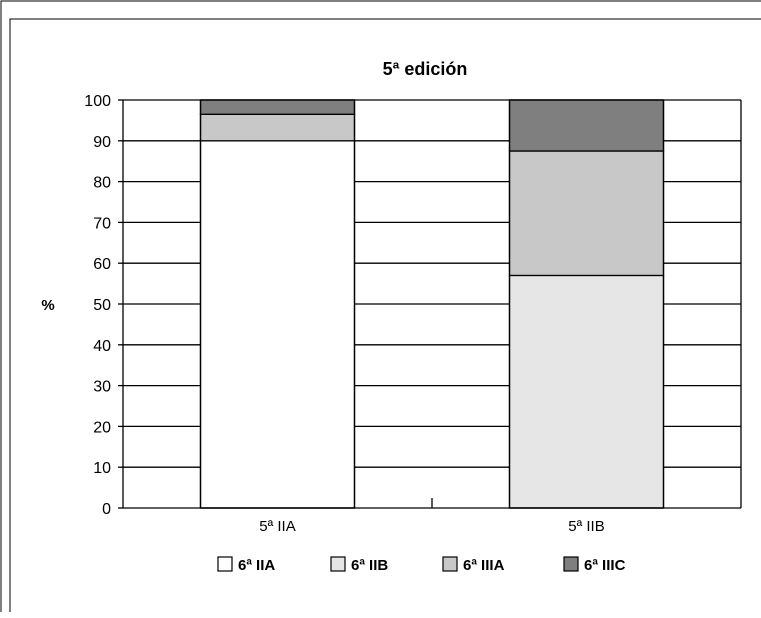  Describe the element at coordinates (102, 183) in the screenshot. I see `y-tick-label: 80` at that location.